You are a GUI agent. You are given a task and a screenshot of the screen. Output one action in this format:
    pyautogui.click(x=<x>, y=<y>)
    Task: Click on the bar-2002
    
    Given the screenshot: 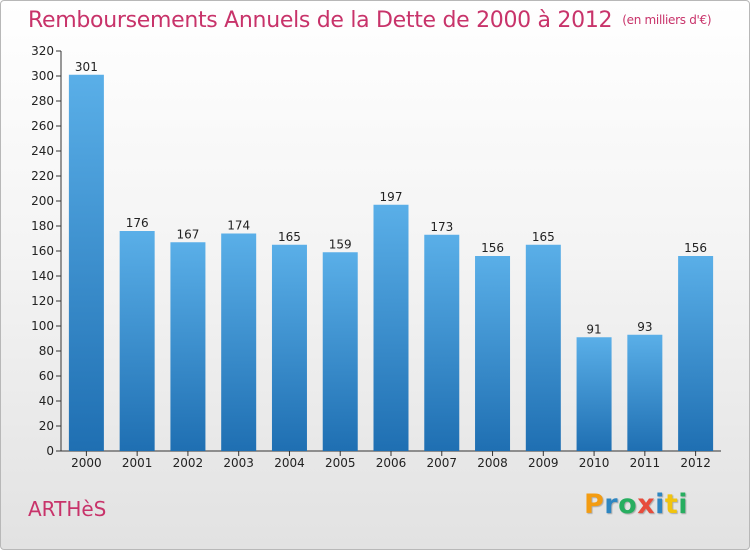 What is the action you would take?
    pyautogui.click(x=188, y=346)
    